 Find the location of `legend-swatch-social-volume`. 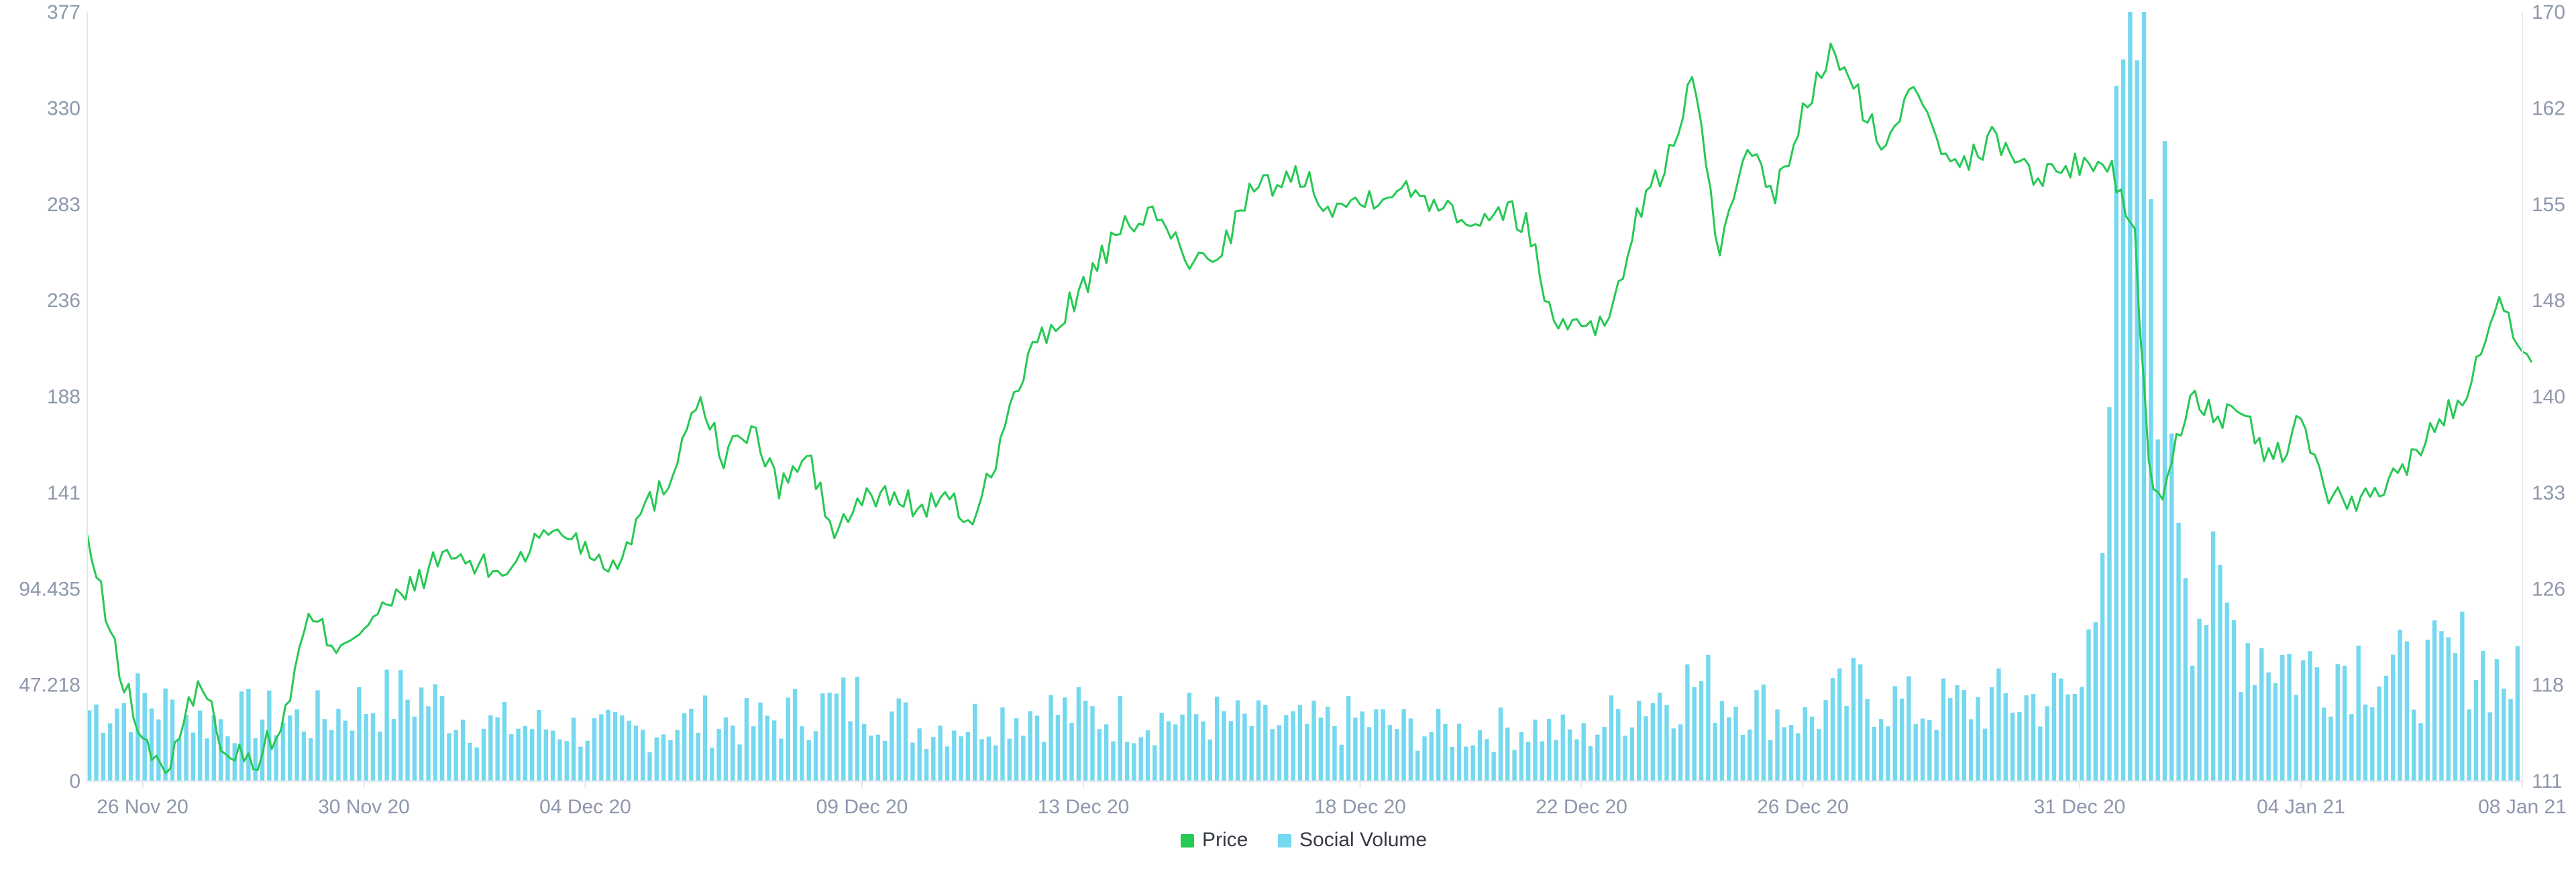

legend-swatch-social-volume is located at coordinates (1284, 841).